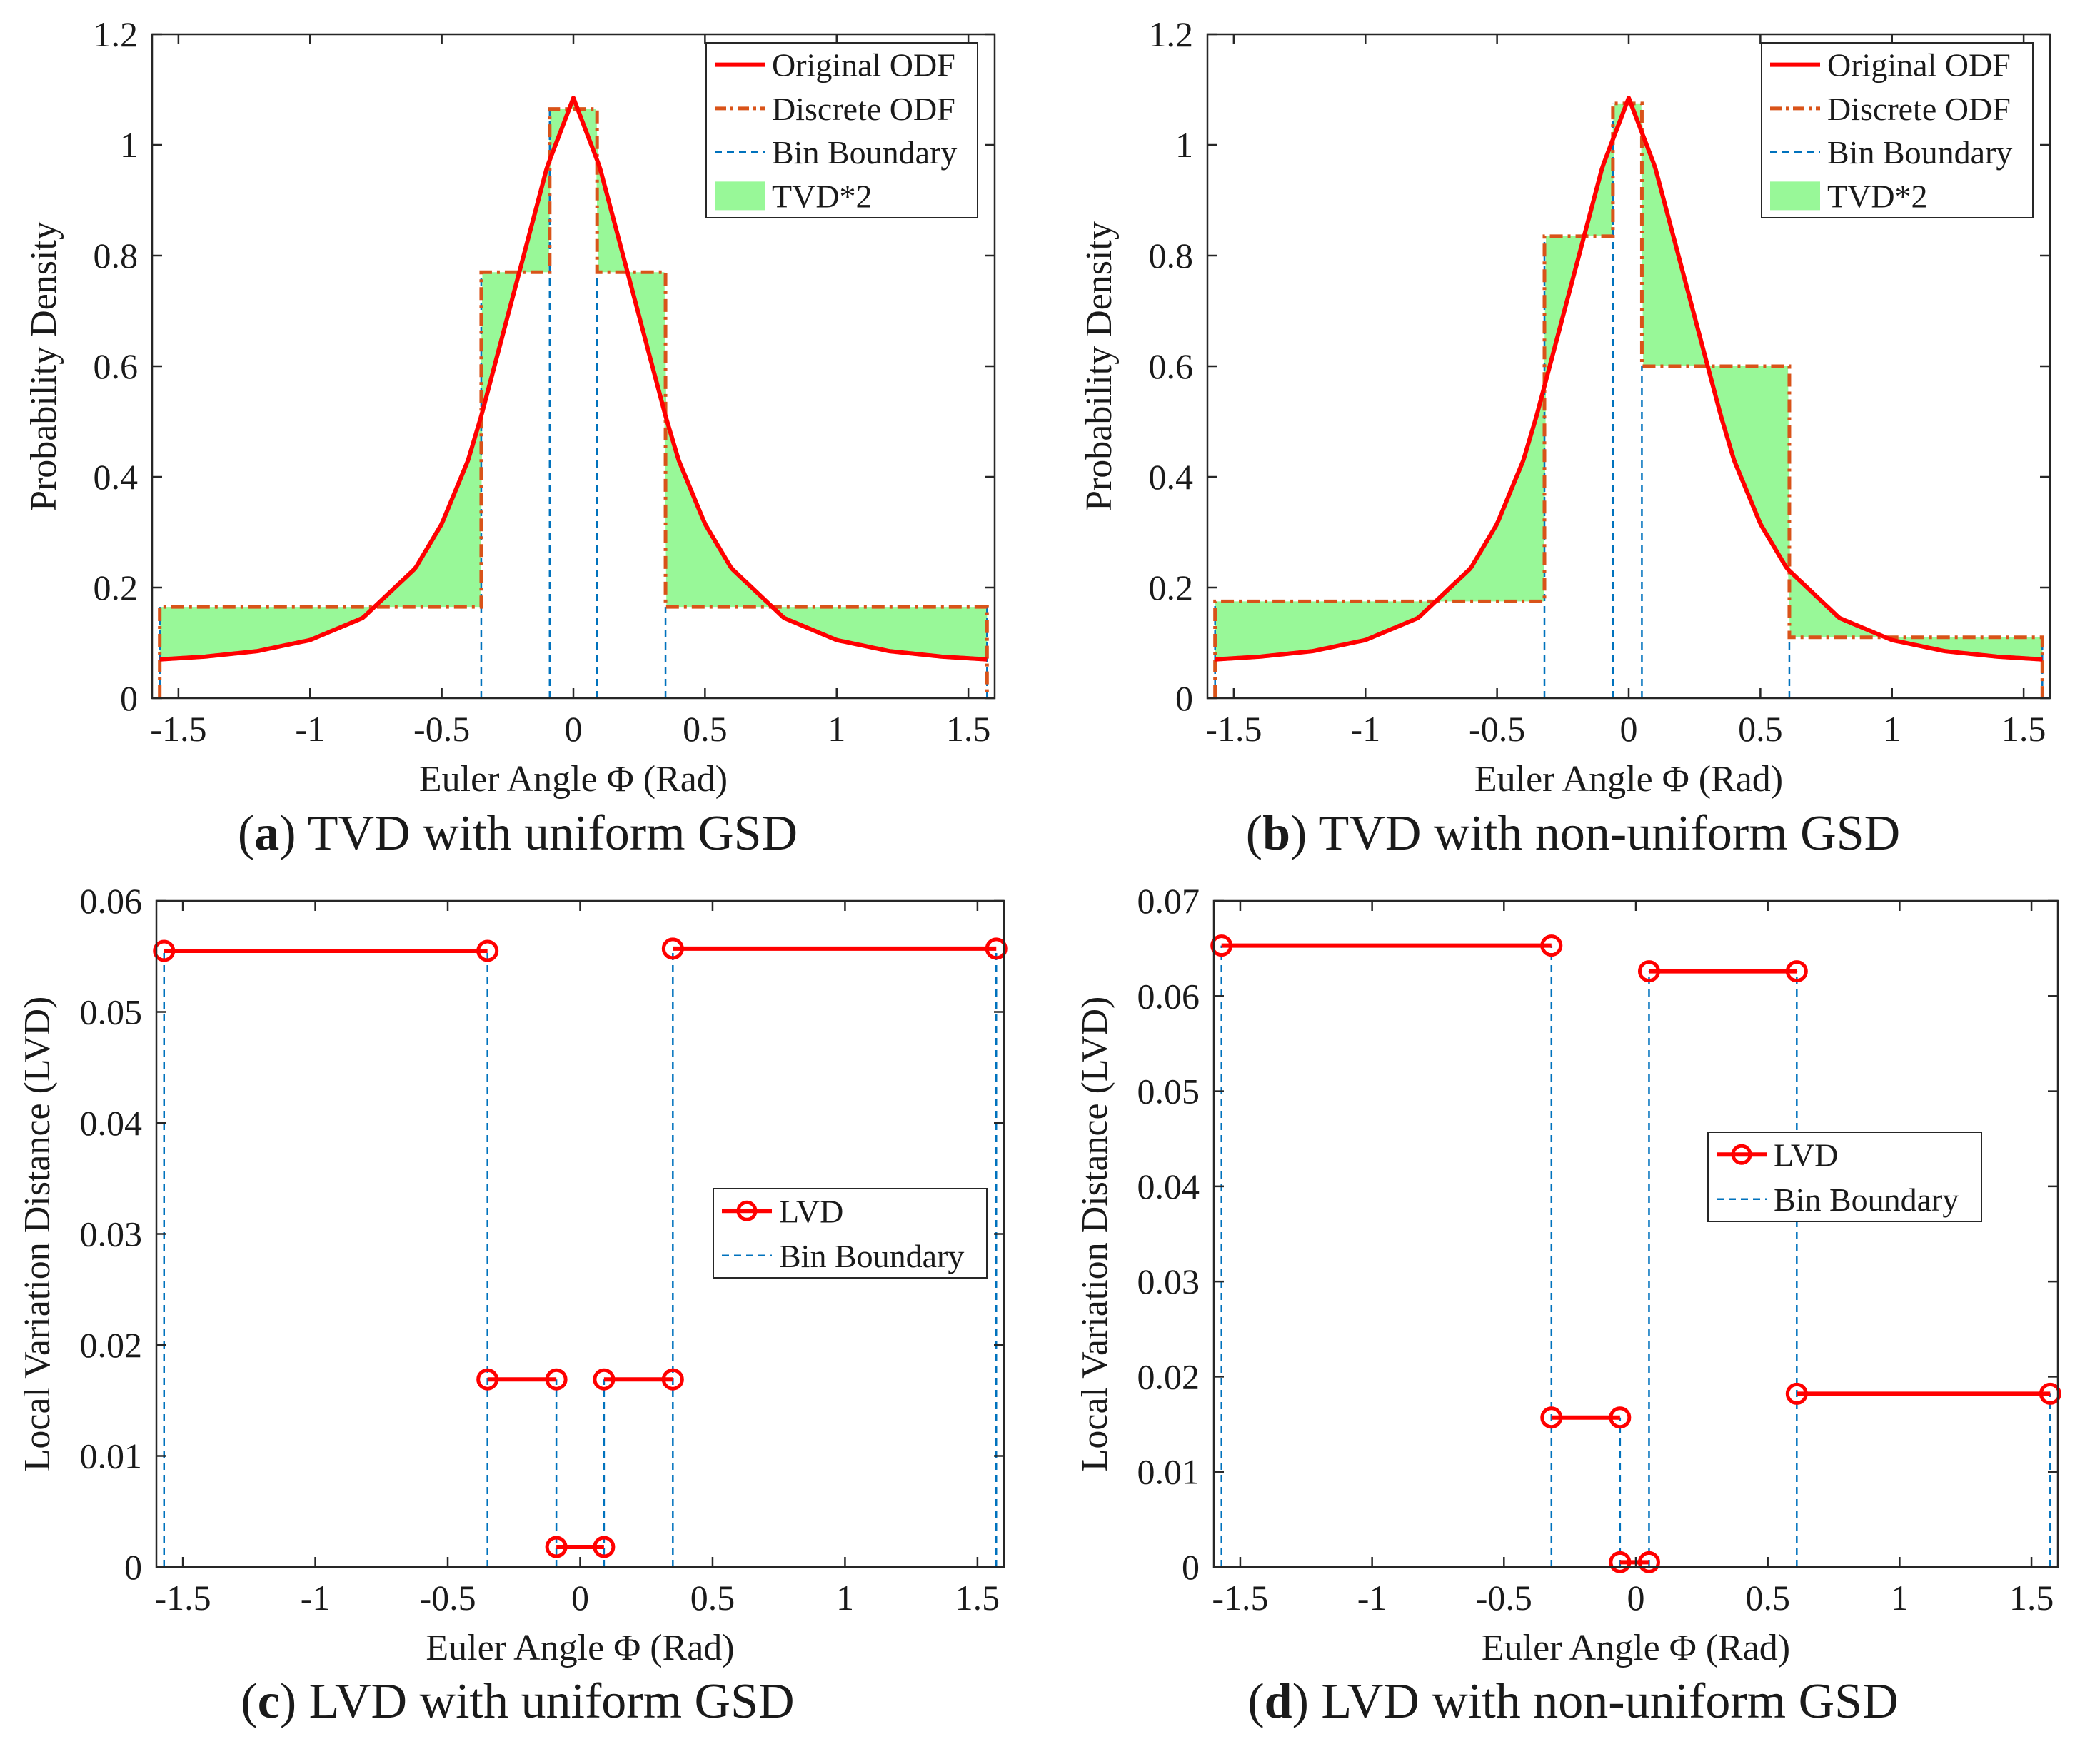  I want to click on panel-caption: (b) TVD with non-uniform GSD, so click(1573, 833).